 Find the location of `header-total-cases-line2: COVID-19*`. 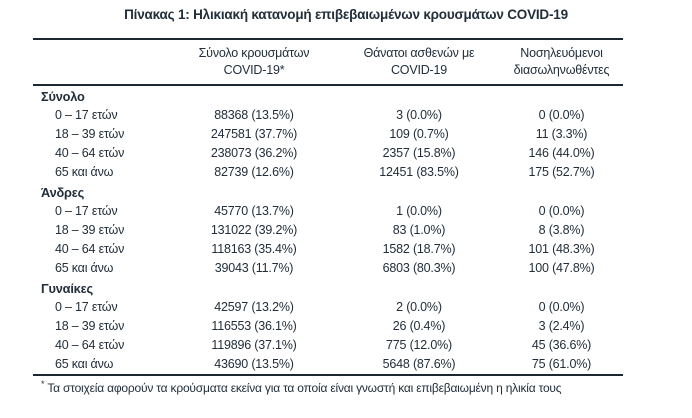

header-total-cases-line2: COVID-19* is located at coordinates (254, 70).